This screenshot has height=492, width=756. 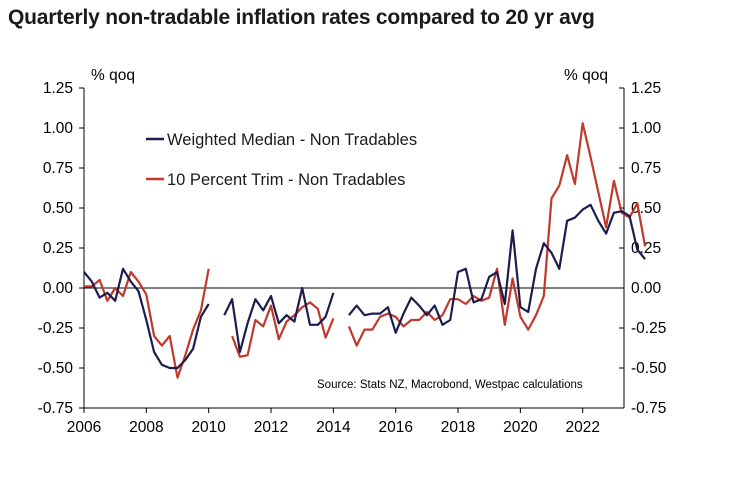 What do you see at coordinates (286, 180) in the screenshot?
I see `legend-label-ten-percent-trim: 10 Percent Trim - Non Tradables` at bounding box center [286, 180].